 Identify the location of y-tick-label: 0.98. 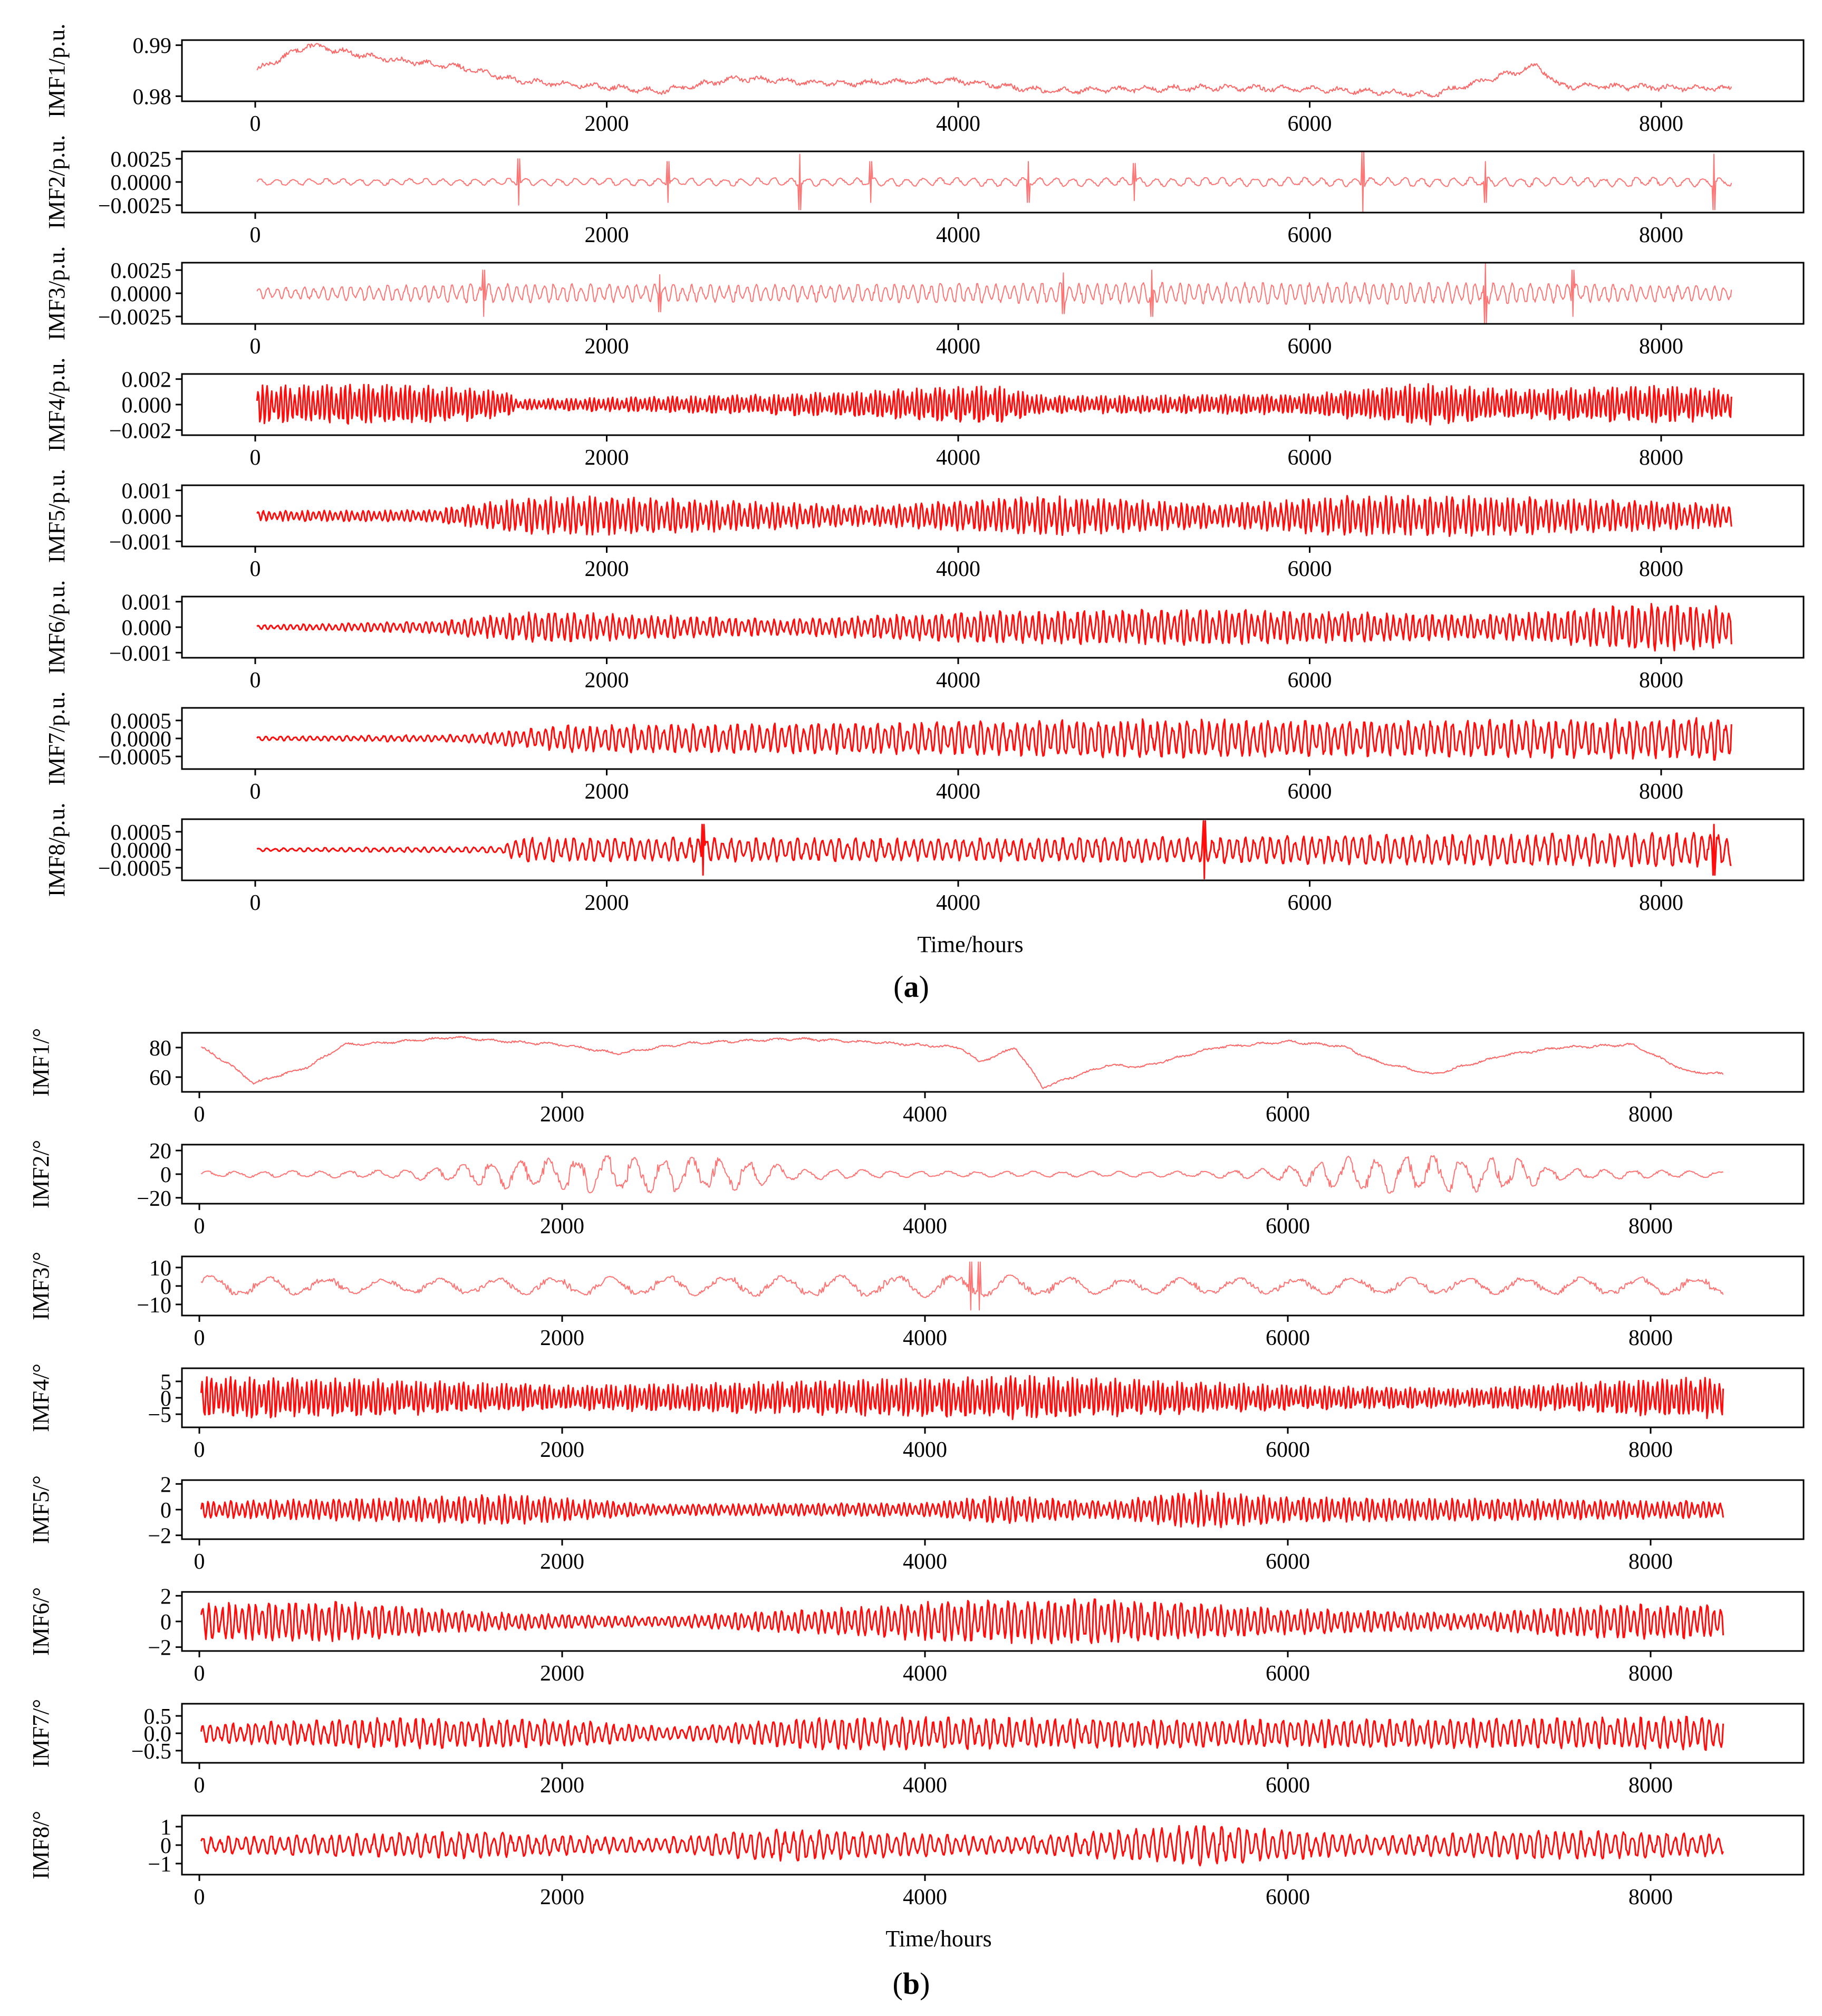
(152, 97).